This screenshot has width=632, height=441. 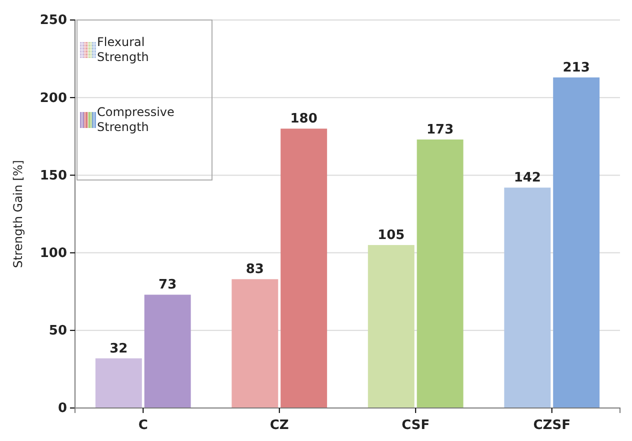 I want to click on y-tick-label: 150, so click(x=53, y=176).